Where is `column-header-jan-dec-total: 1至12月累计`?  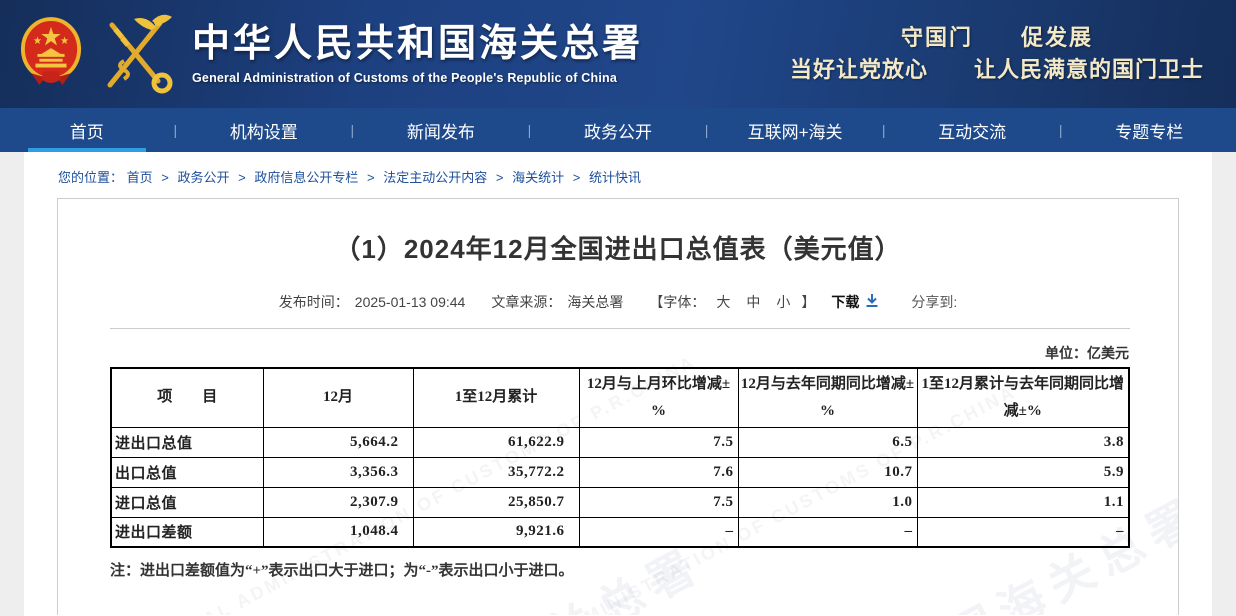
column-header-jan-dec-total: 1至12月累计 is located at coordinates (496, 397).